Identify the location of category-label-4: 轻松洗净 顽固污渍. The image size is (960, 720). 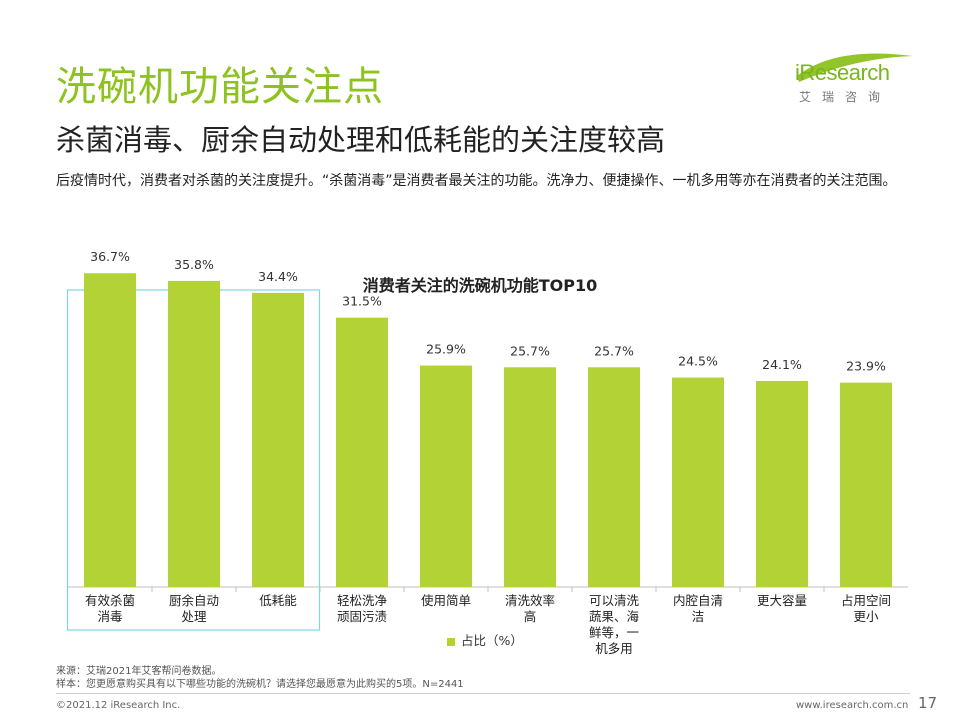
(362, 609).